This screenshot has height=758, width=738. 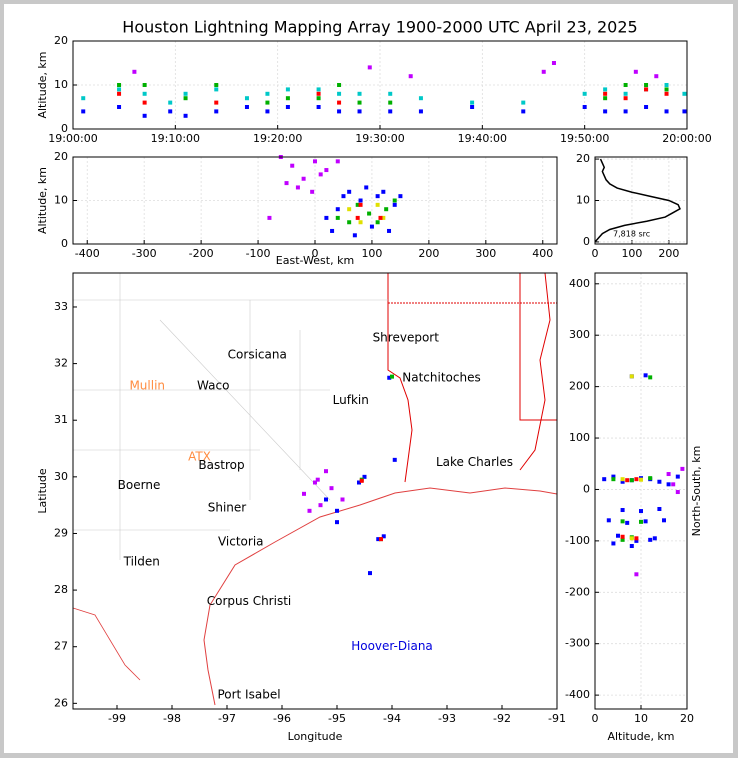 What do you see at coordinates (42, 84) in the screenshot?
I see `y-axis-label: Altitude, km` at bounding box center [42, 84].